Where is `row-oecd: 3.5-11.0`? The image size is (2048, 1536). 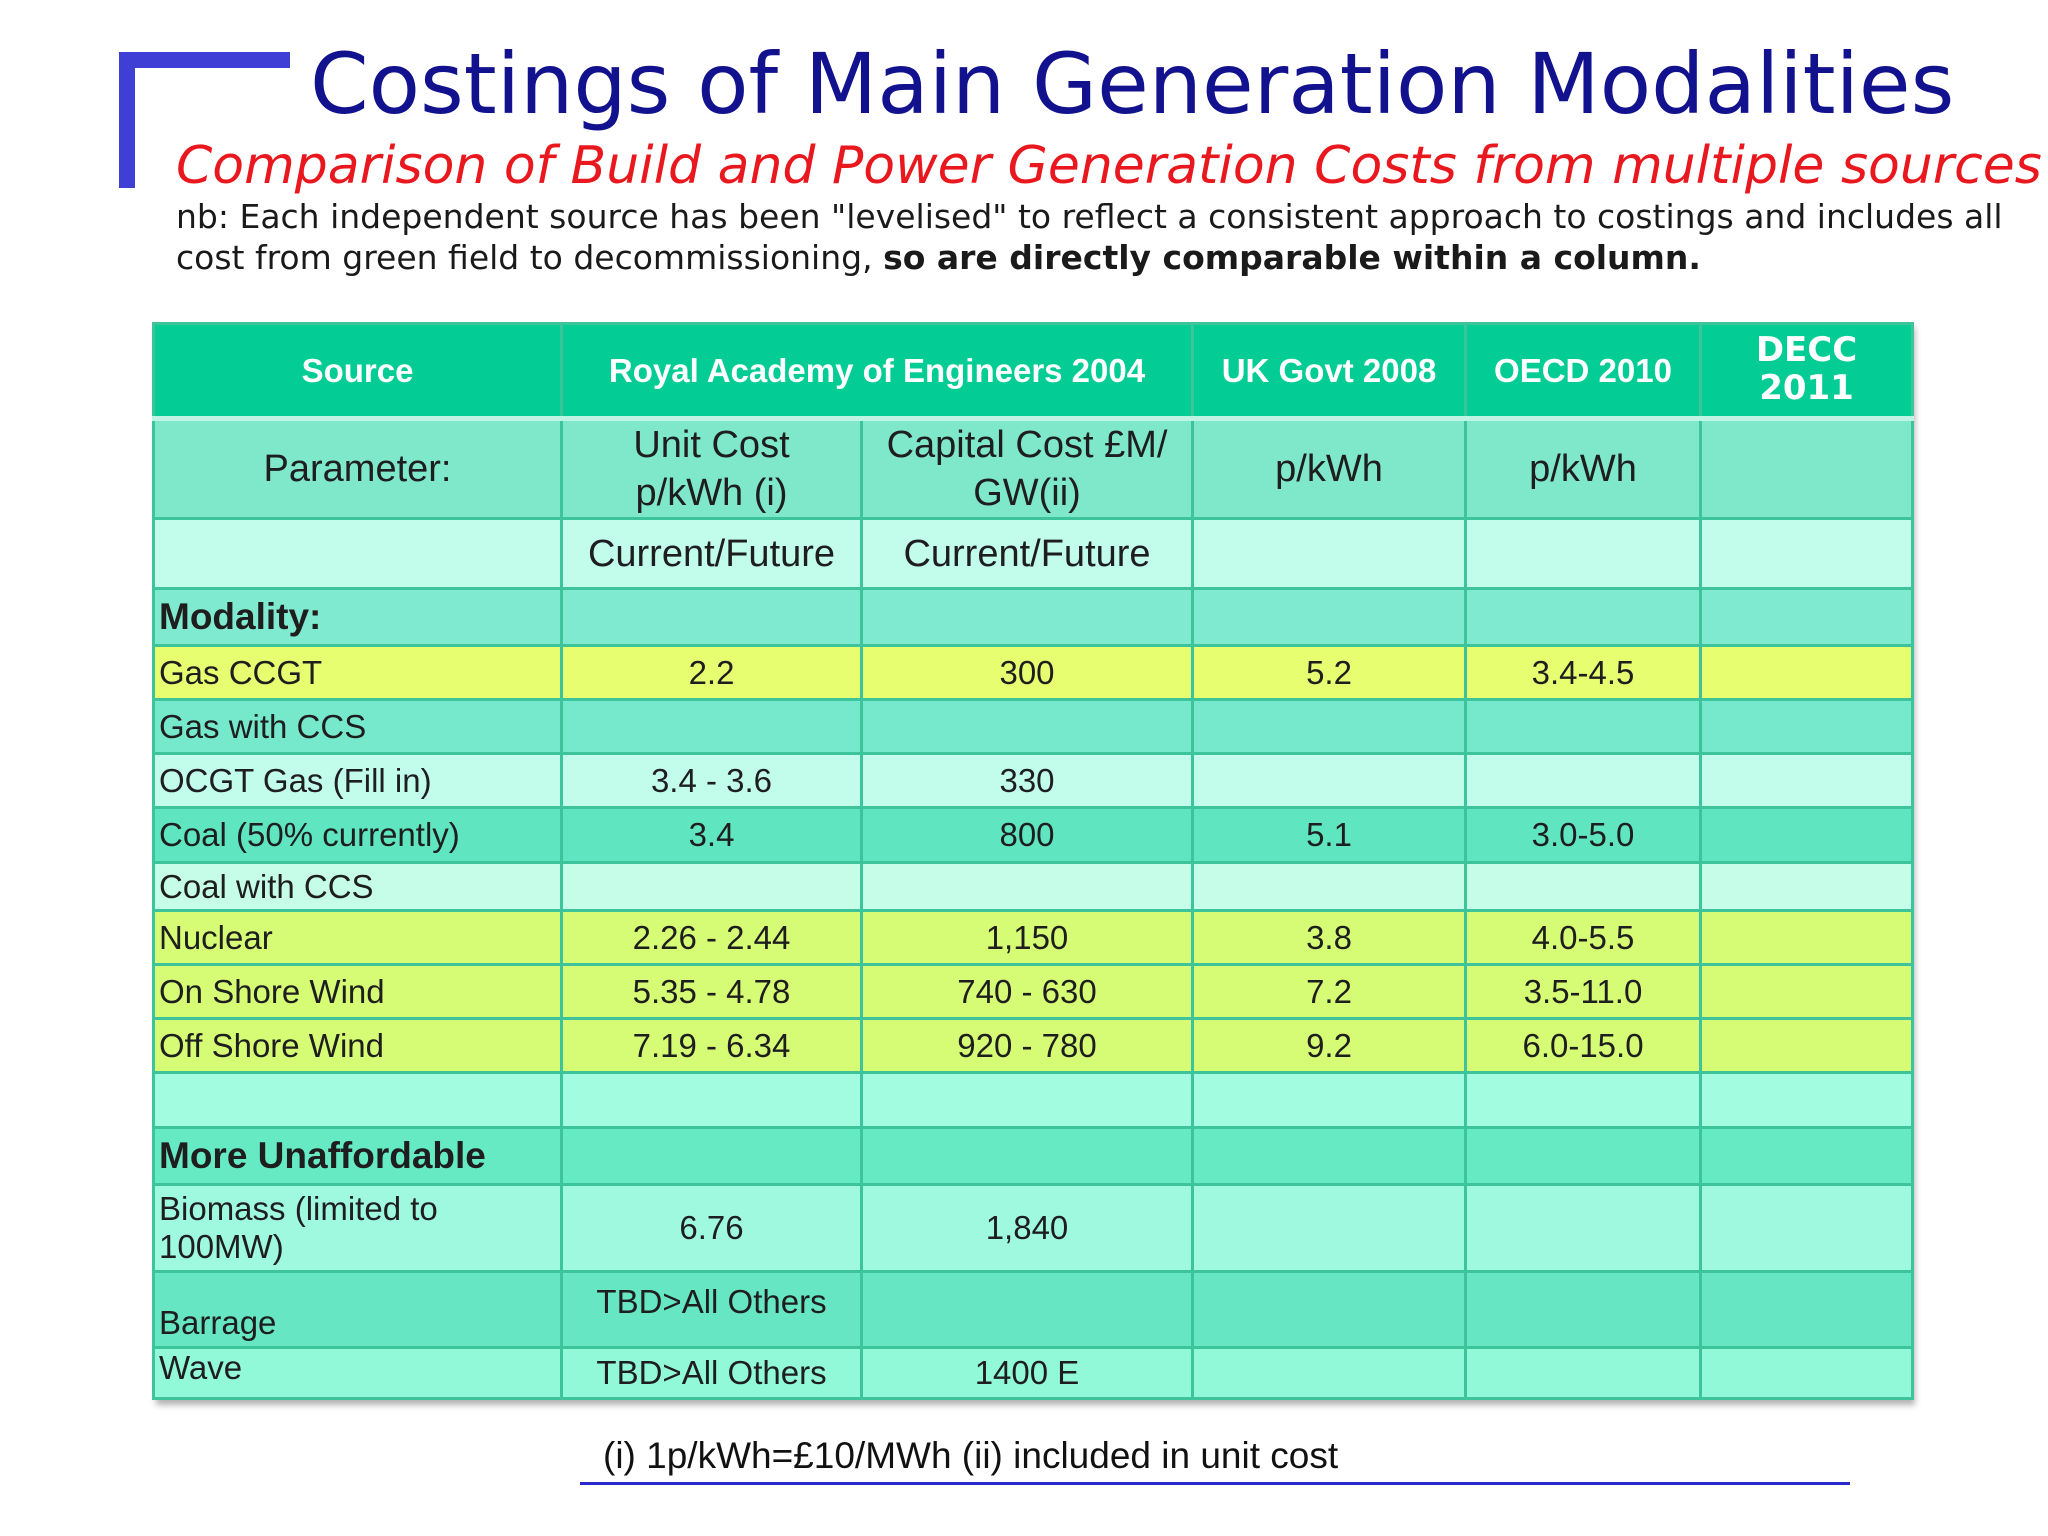 row-oecd: 3.5-11.0 is located at coordinates (1583, 991).